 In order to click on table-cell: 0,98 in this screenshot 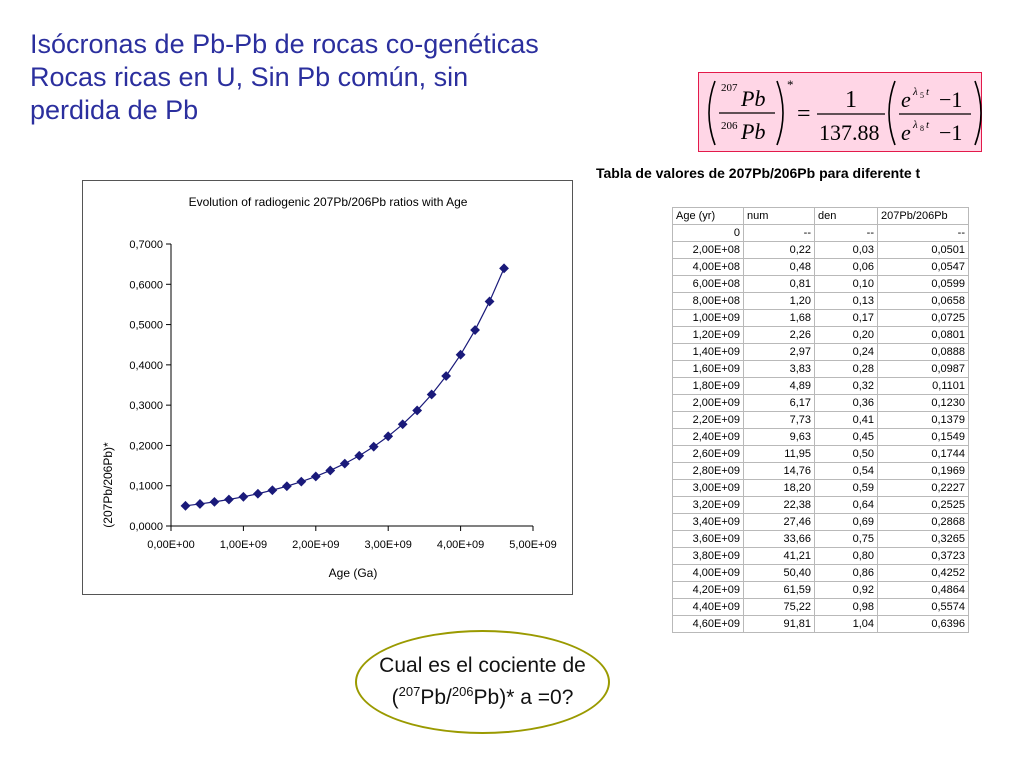, I will do `click(846, 607)`.